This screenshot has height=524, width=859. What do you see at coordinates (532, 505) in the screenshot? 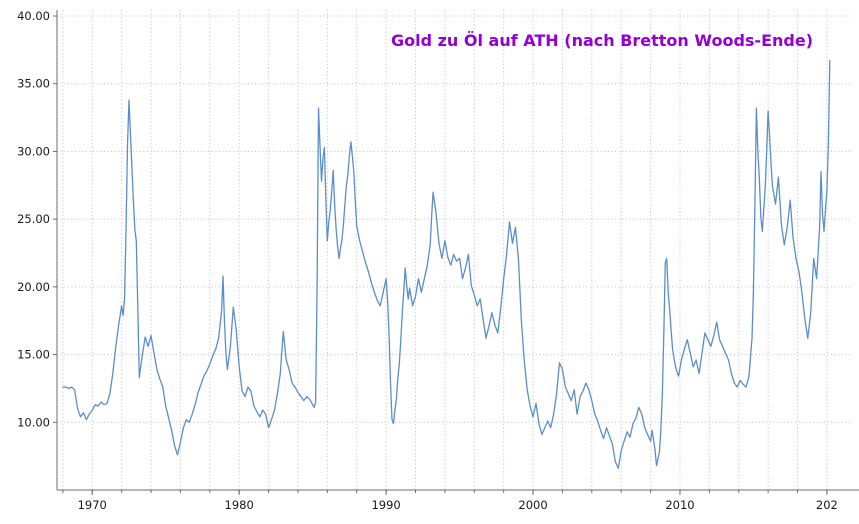
I see `x-tick-label: 2000` at bounding box center [532, 505].